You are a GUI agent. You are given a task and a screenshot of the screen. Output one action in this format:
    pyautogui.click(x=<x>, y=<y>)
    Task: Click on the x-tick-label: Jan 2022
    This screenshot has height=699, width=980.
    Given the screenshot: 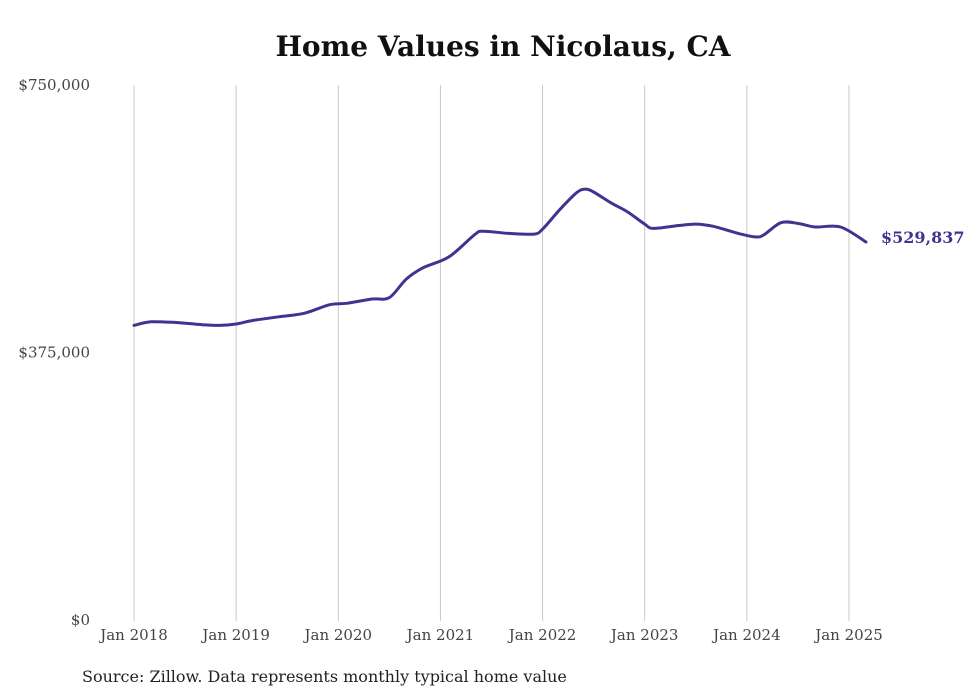 What is the action you would take?
    pyautogui.click(x=542, y=635)
    